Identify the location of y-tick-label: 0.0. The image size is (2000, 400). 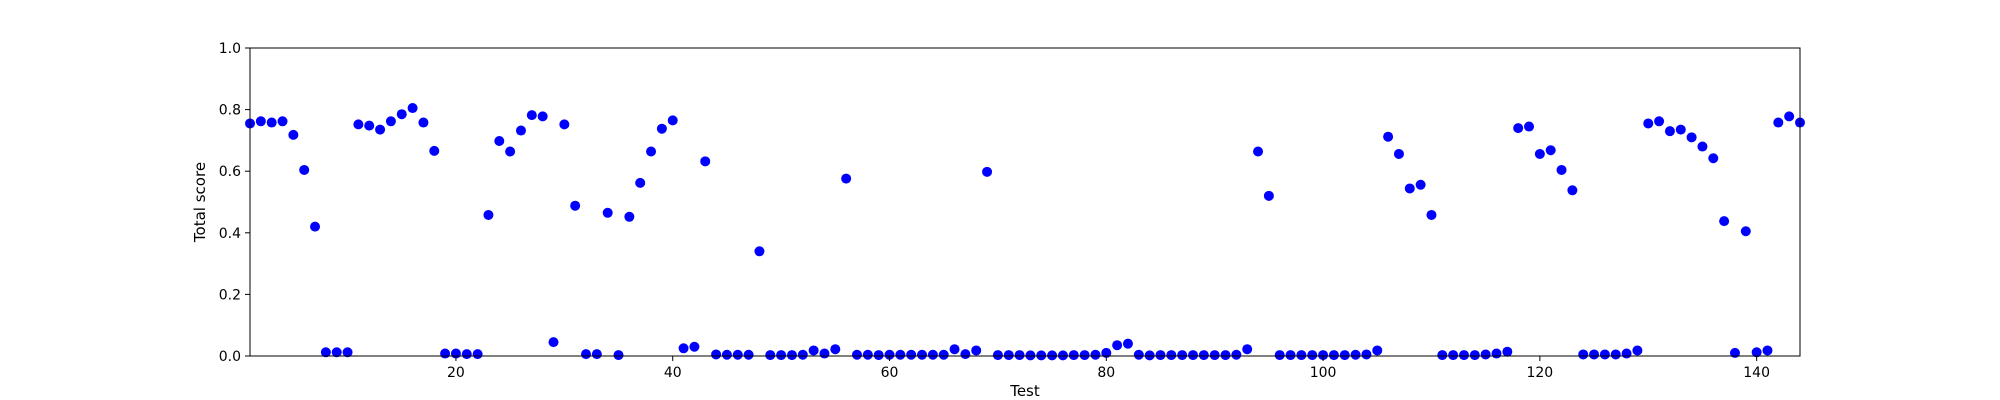
(230, 357).